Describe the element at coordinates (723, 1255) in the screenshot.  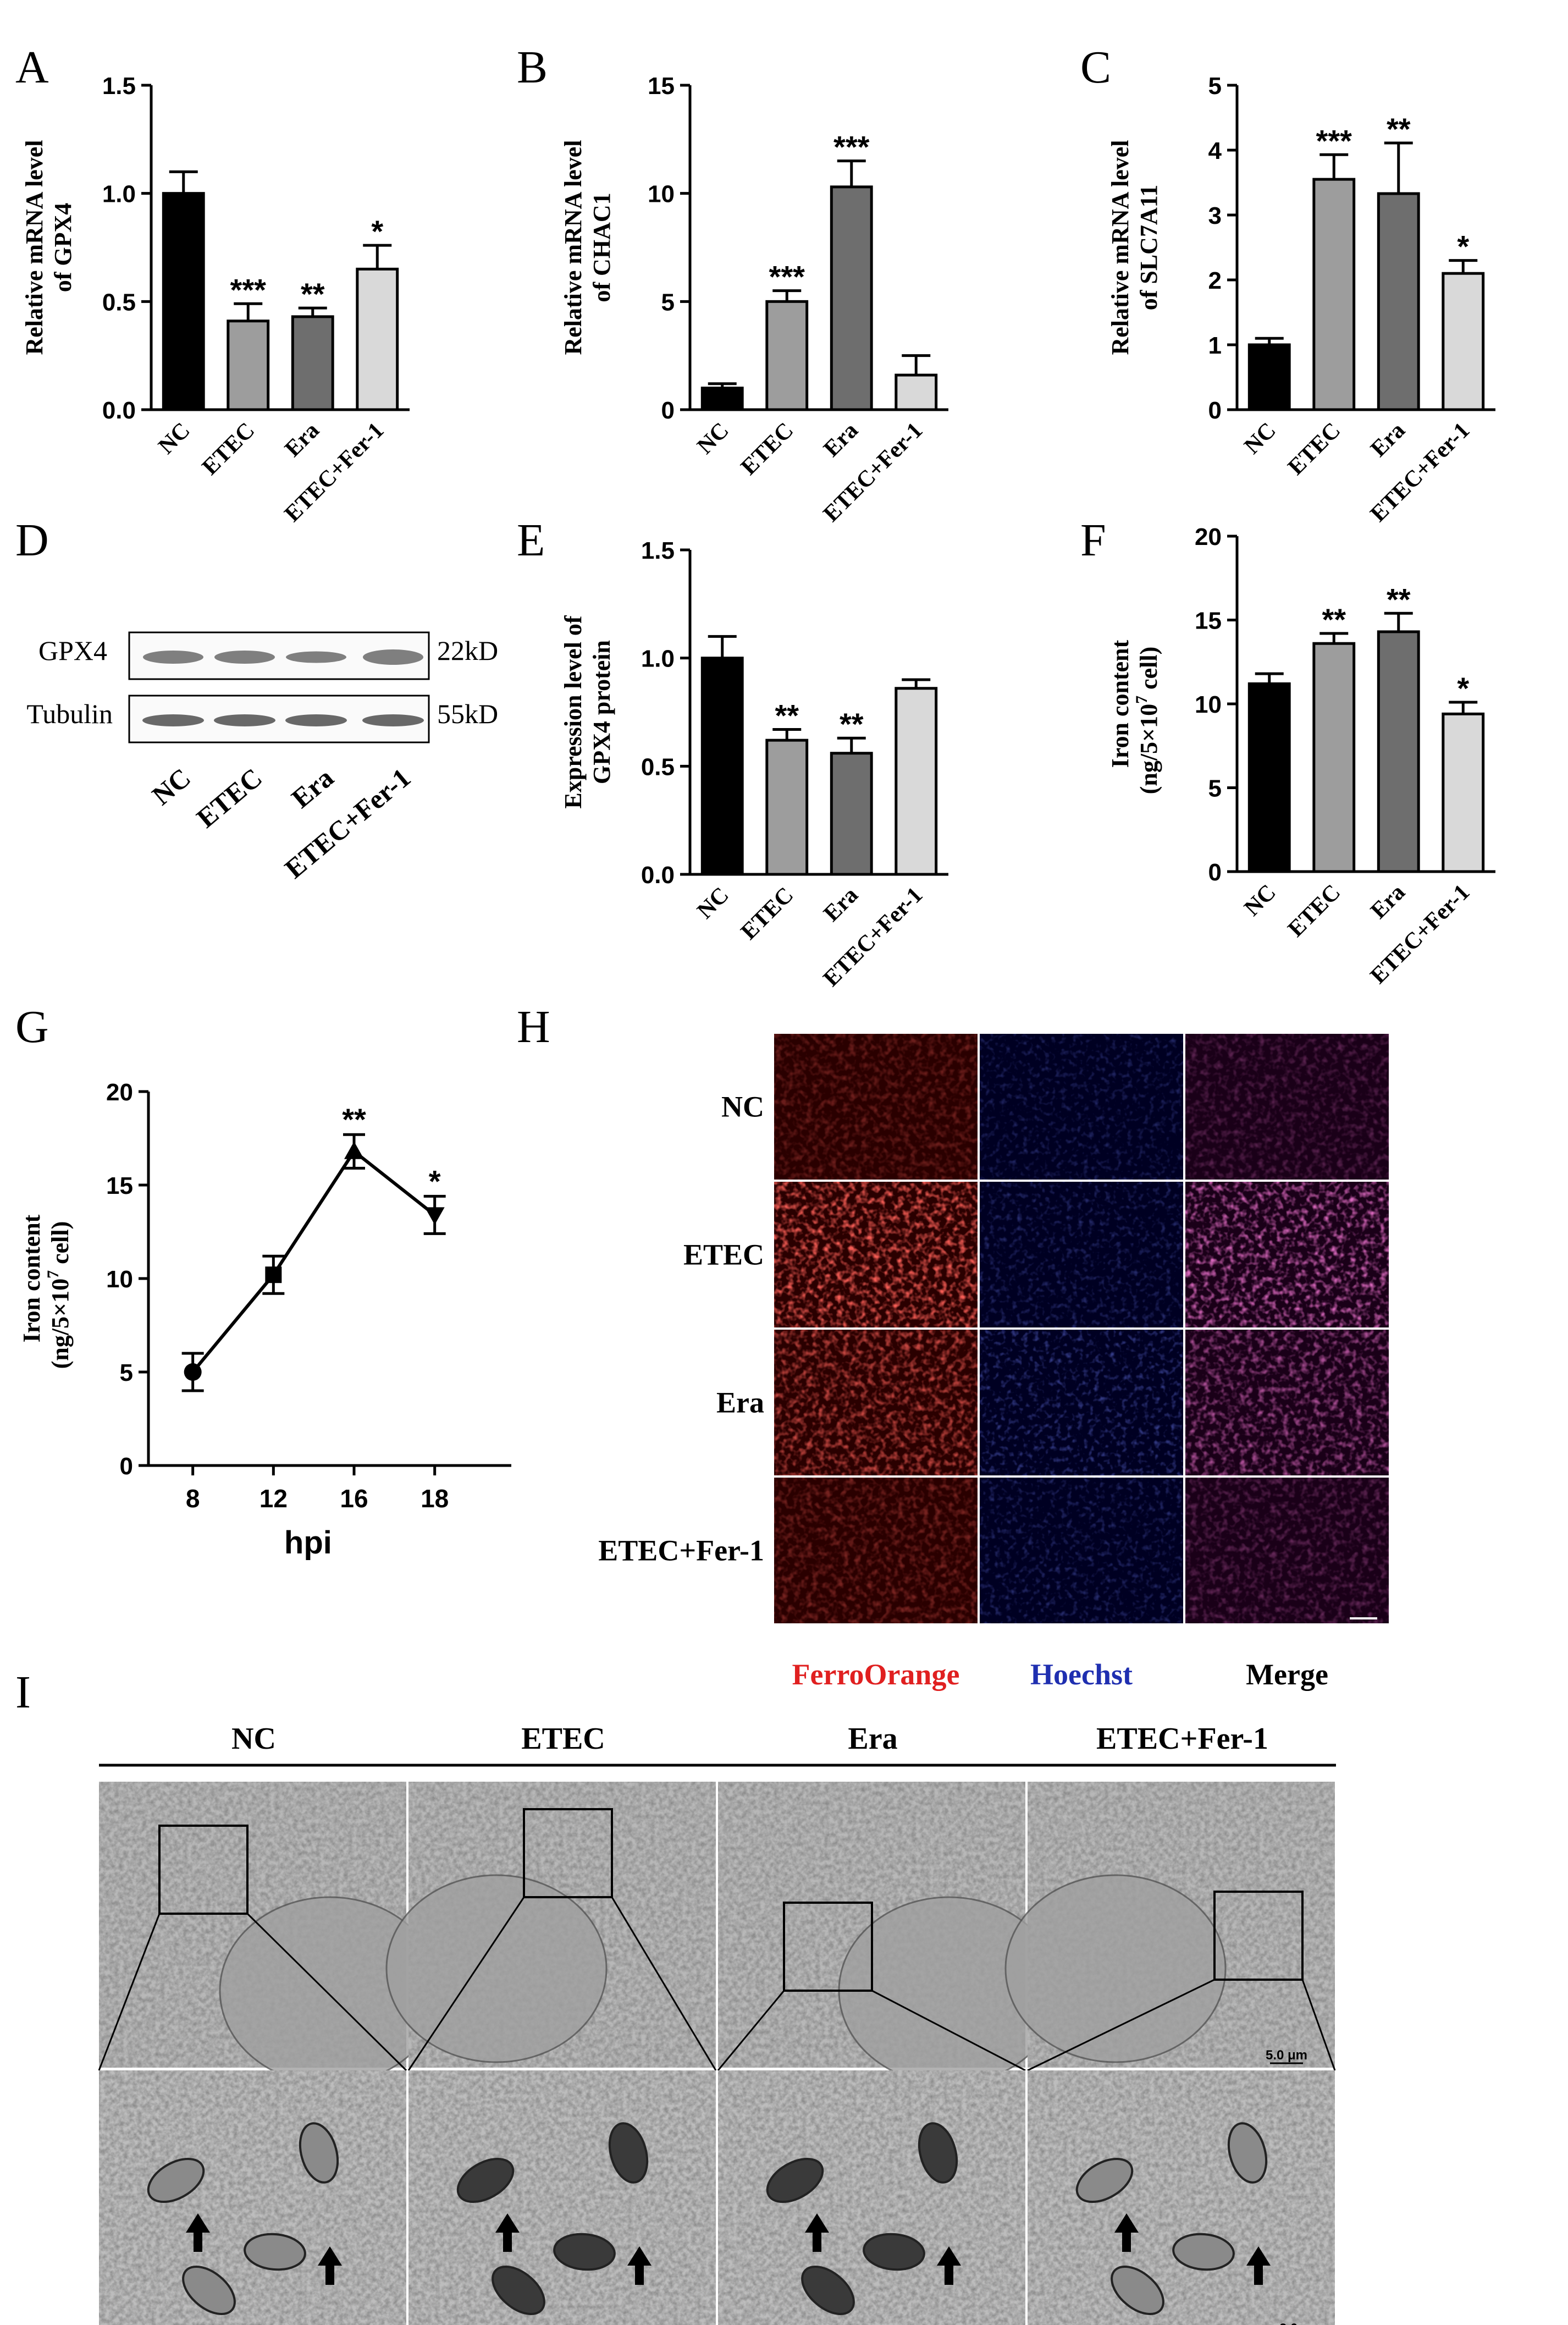
I see `fluor-row-label: ETEC` at that location.